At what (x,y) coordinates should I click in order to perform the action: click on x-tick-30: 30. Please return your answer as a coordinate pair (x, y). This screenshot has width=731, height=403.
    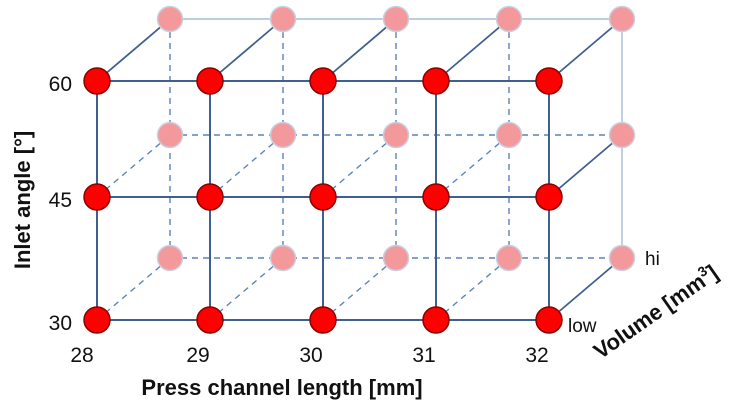
    Looking at the image, I should click on (310, 355).